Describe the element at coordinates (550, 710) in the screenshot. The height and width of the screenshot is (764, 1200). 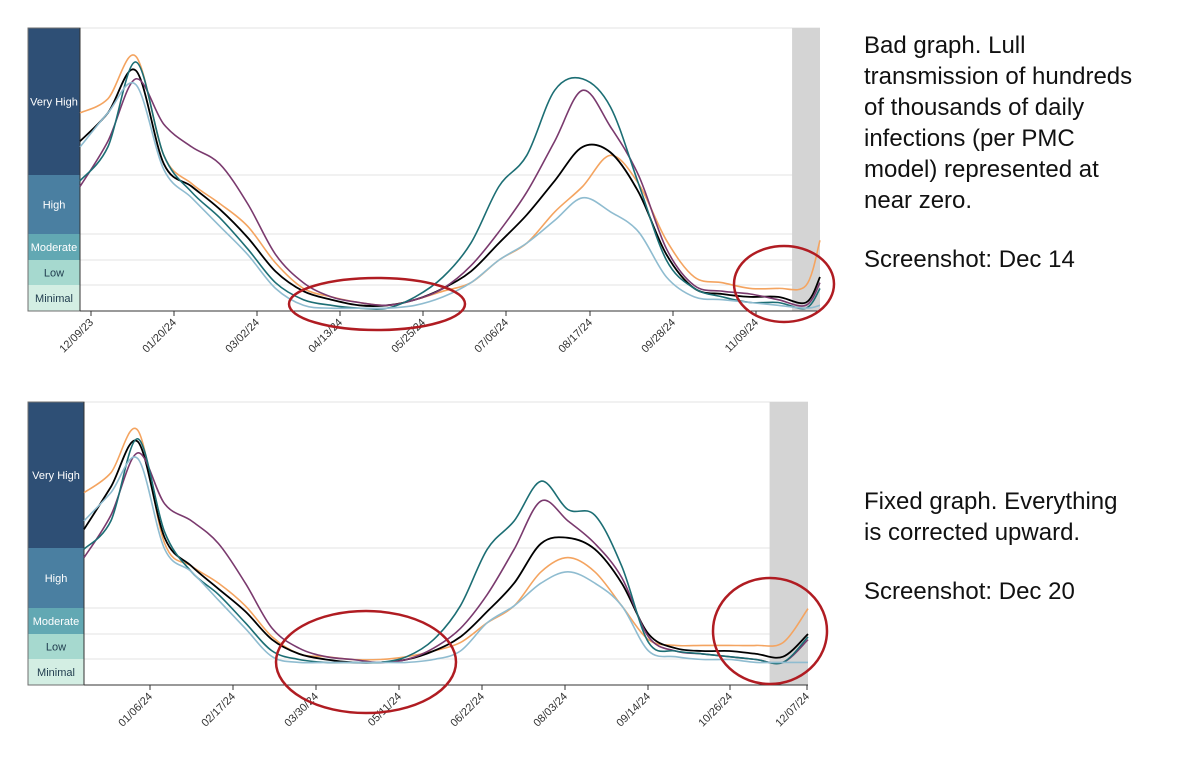
I see `x-tick-label: 08/03/24` at that location.